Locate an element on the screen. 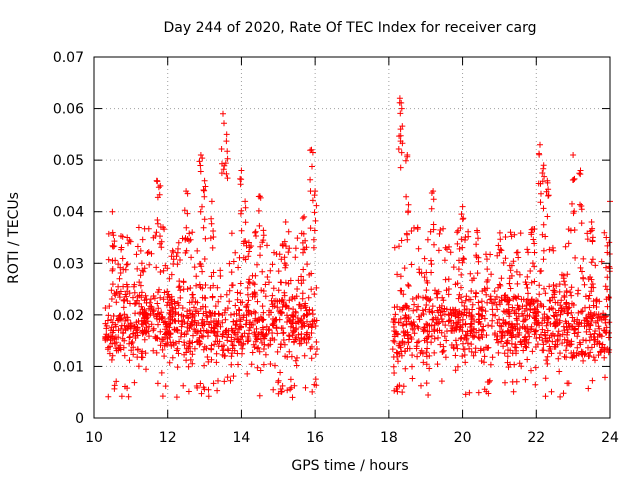  y-tick-label: 0.01 is located at coordinates (68, 367).